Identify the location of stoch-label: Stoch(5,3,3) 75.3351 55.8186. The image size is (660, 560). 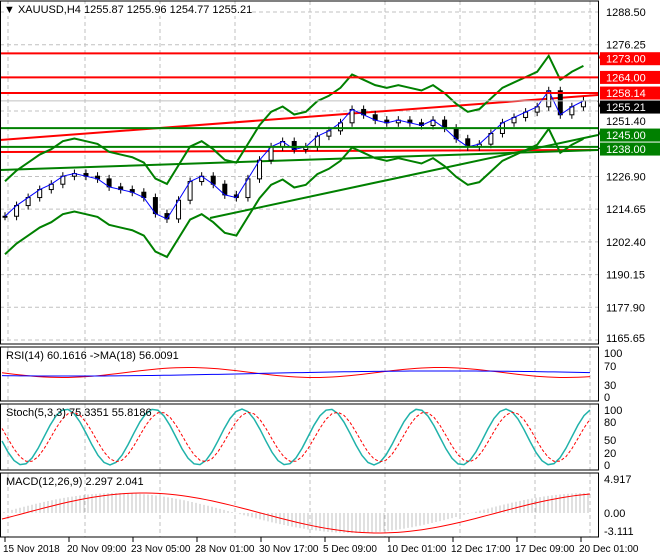
(79, 413).